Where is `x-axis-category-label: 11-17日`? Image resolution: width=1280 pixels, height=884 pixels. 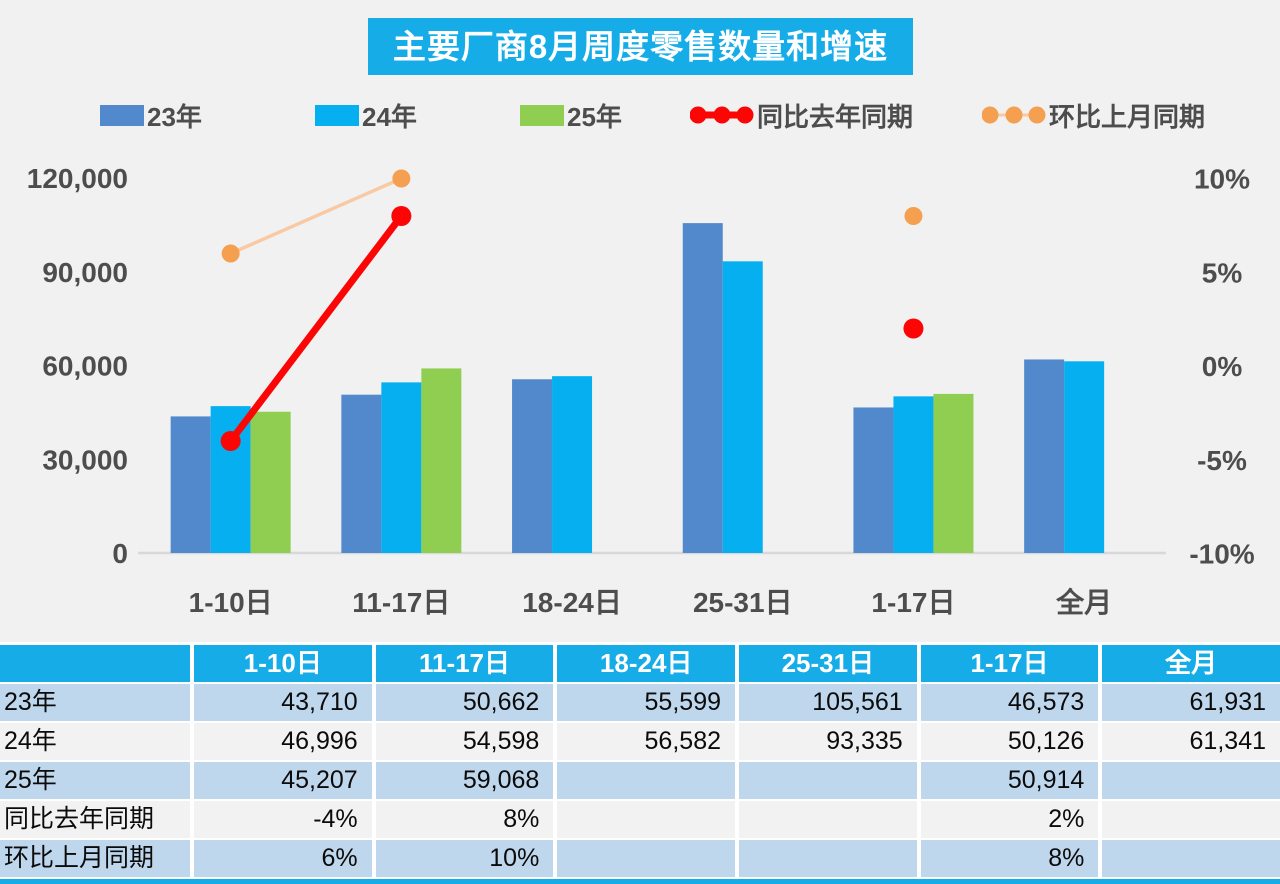
x-axis-category-label: 11-17日 is located at coordinates (401, 602).